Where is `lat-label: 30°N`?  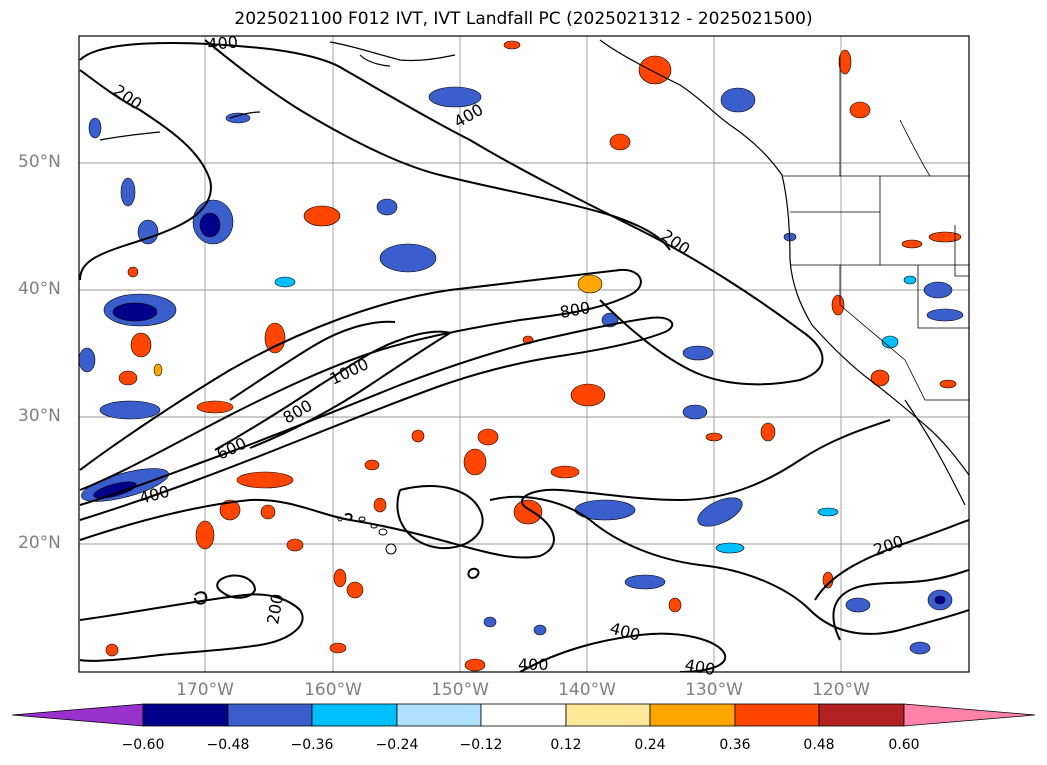
lat-label: 30°N is located at coordinates (39, 416).